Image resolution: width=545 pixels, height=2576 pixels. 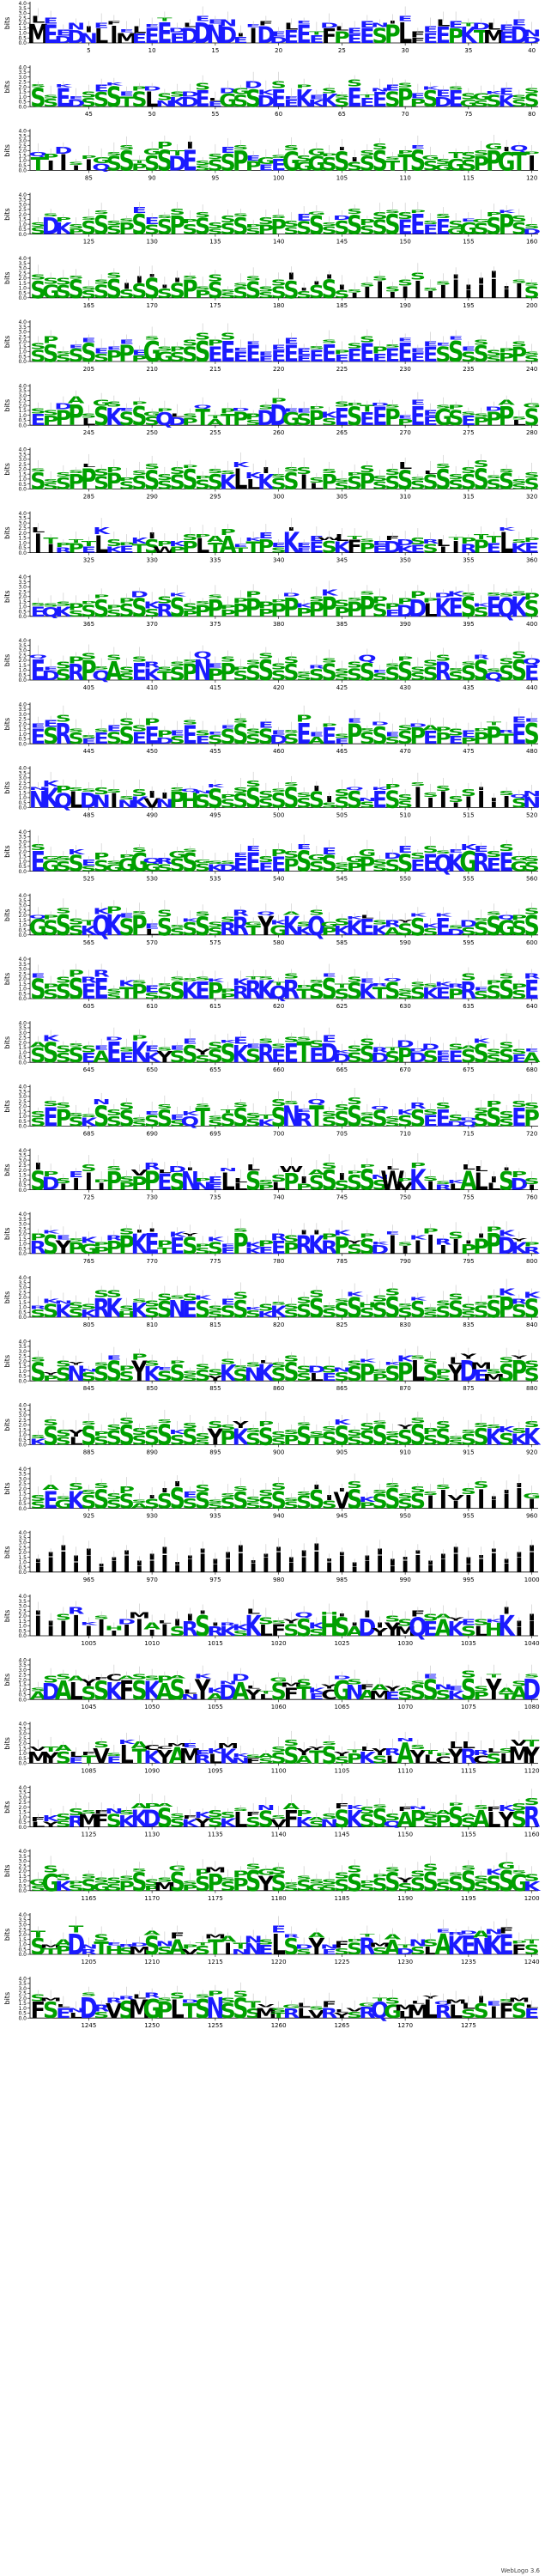 I want to click on x-tick-label: 240, so click(x=531, y=369).